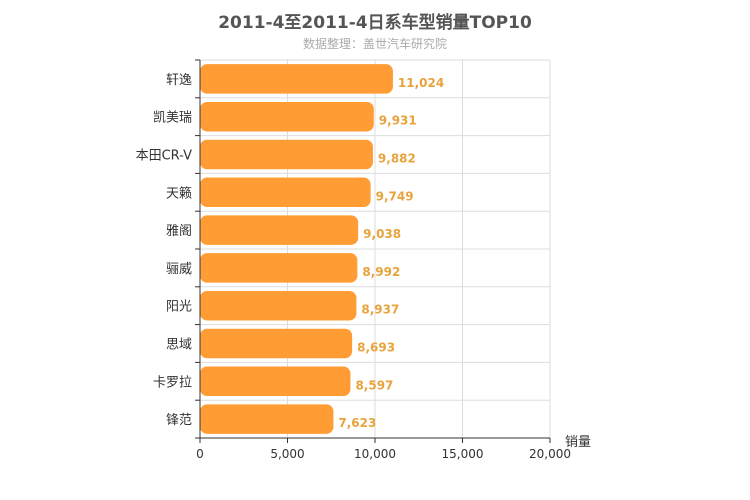  Describe the element at coordinates (179, 80) in the screenshot. I see `category-label: 轩逸` at that location.